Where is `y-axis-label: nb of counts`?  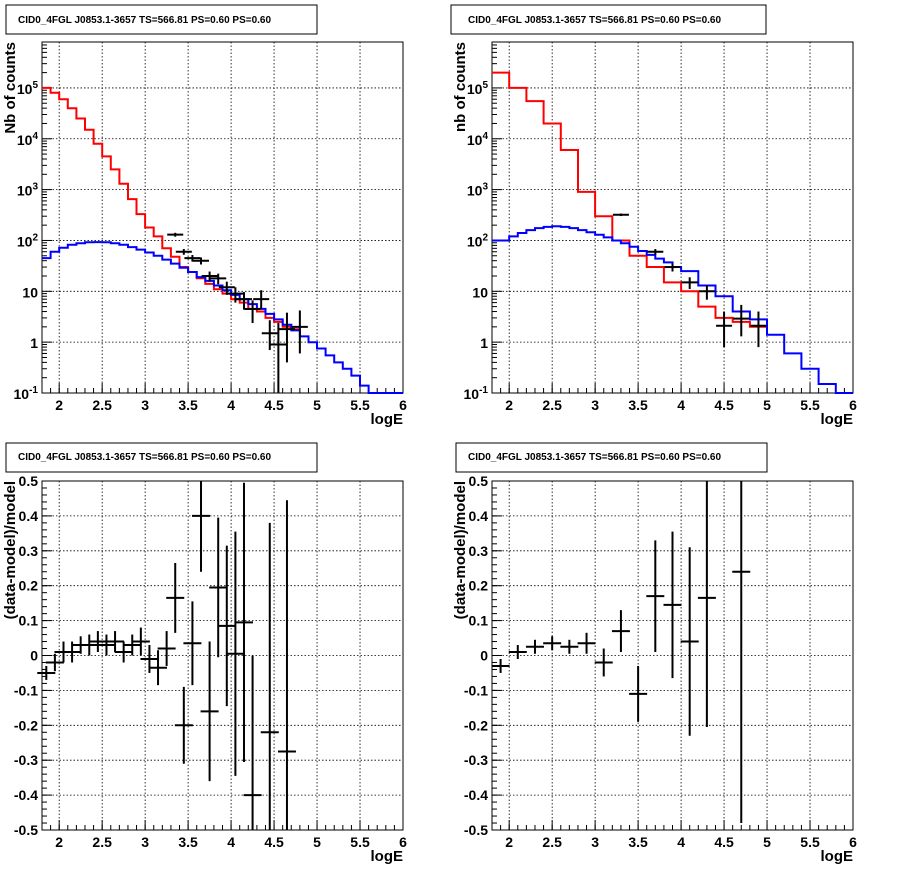
y-axis-label: nb of counts is located at coordinates (460, 87).